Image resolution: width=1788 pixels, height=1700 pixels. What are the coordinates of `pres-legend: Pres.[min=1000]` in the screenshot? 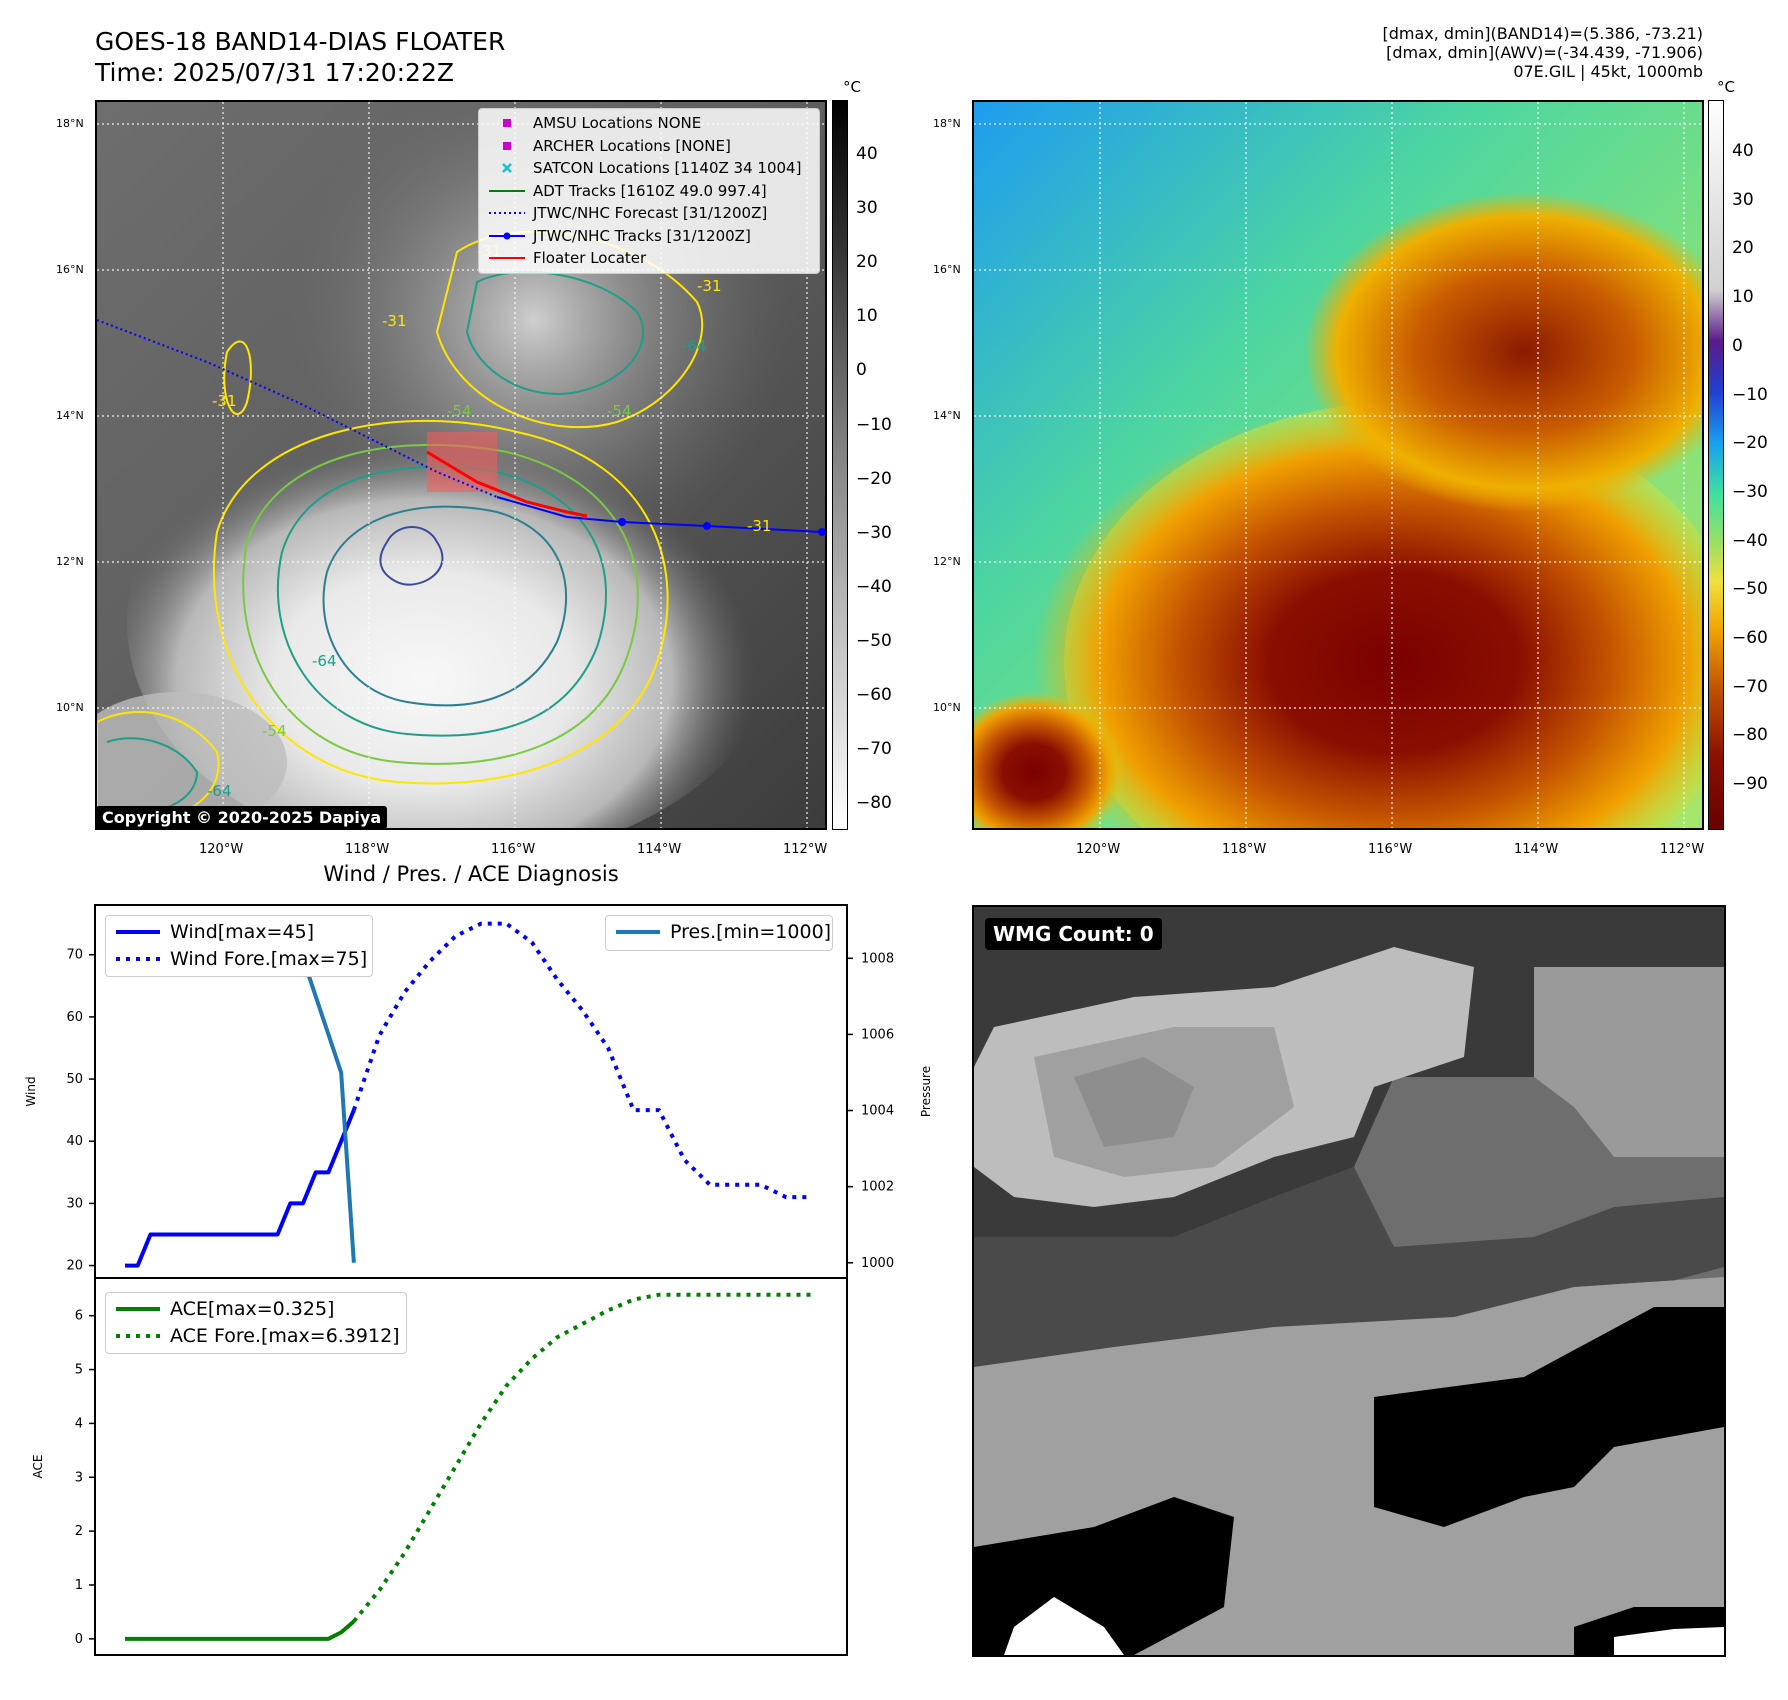 It's located at (719, 933).